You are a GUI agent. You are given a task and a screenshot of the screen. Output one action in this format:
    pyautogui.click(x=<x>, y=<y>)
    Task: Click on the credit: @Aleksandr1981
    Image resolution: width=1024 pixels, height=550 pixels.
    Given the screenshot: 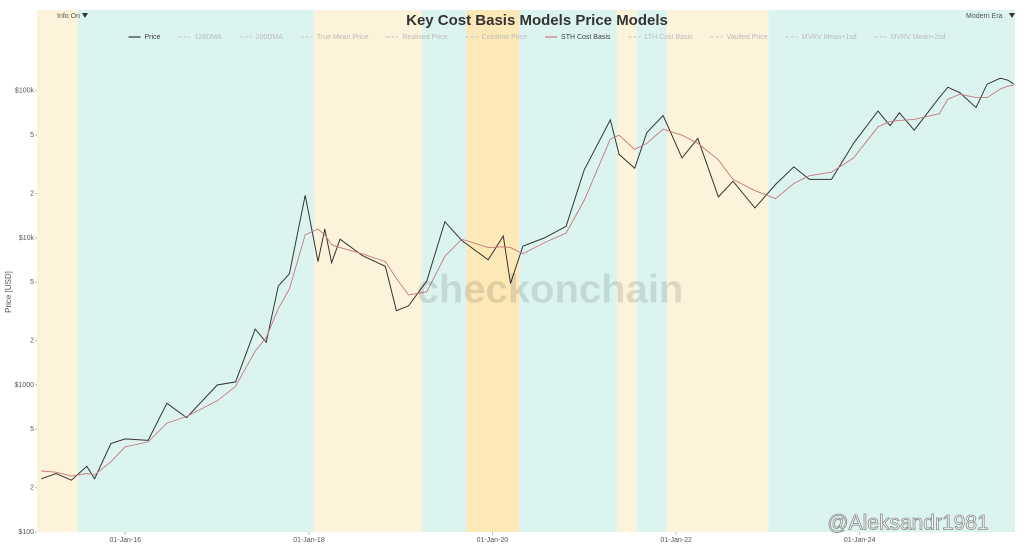 What is the action you would take?
    pyautogui.click(x=907, y=523)
    